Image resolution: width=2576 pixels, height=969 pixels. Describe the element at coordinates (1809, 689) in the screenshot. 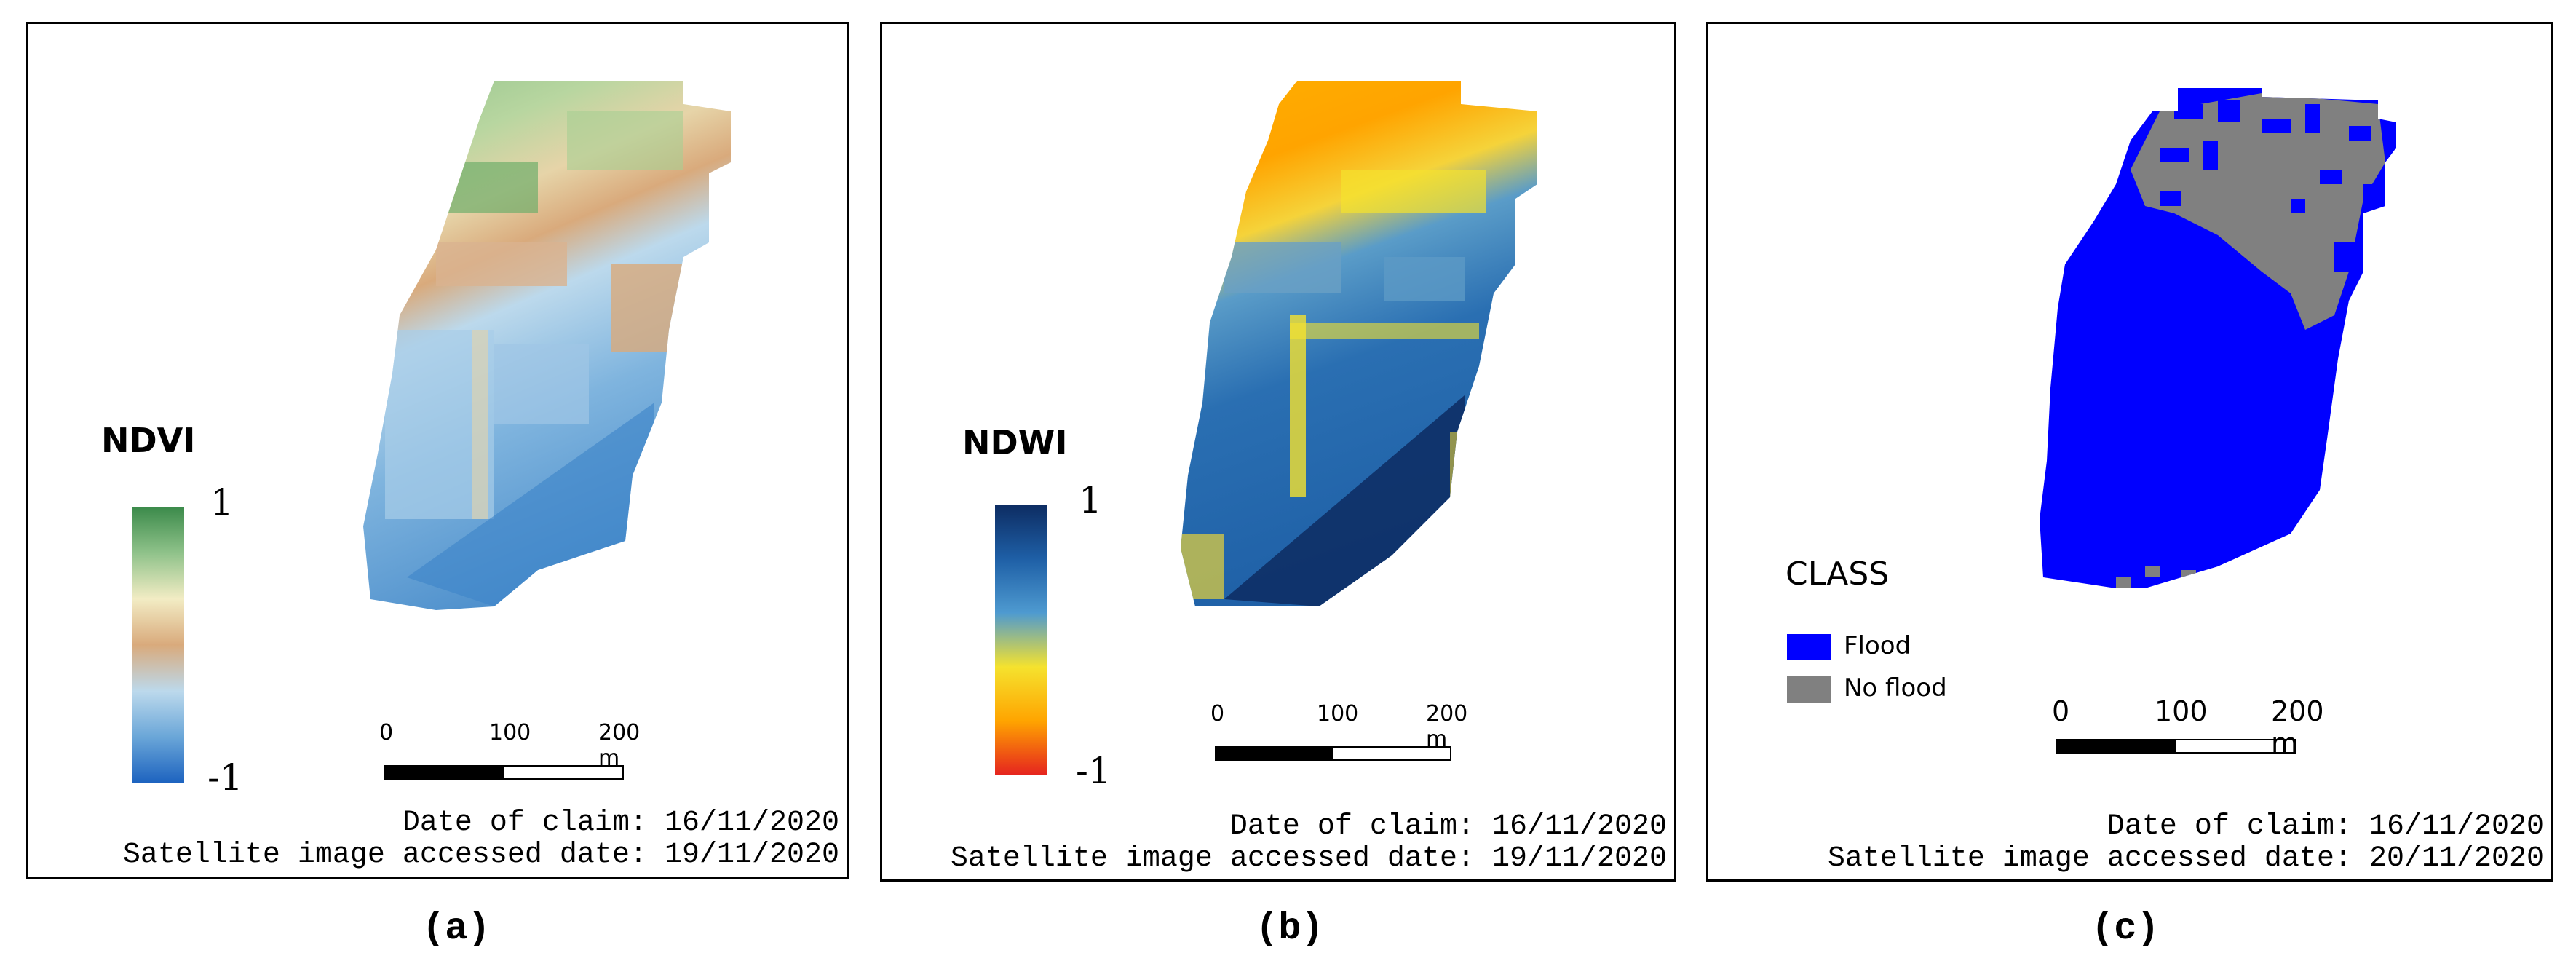

I see `no-flood-swatch` at that location.